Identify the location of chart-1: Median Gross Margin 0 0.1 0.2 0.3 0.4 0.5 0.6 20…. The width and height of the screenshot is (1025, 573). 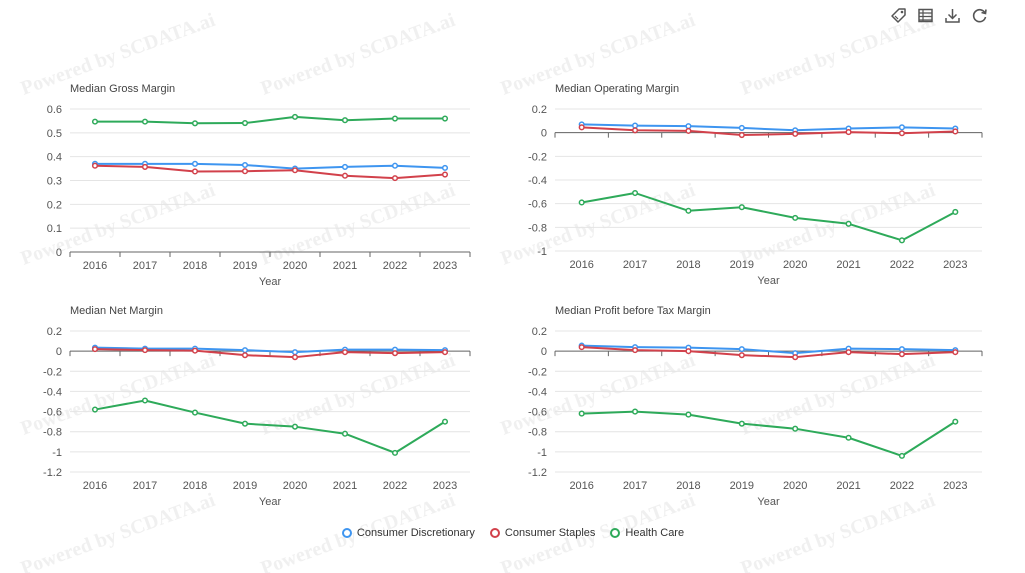
(259, 185).